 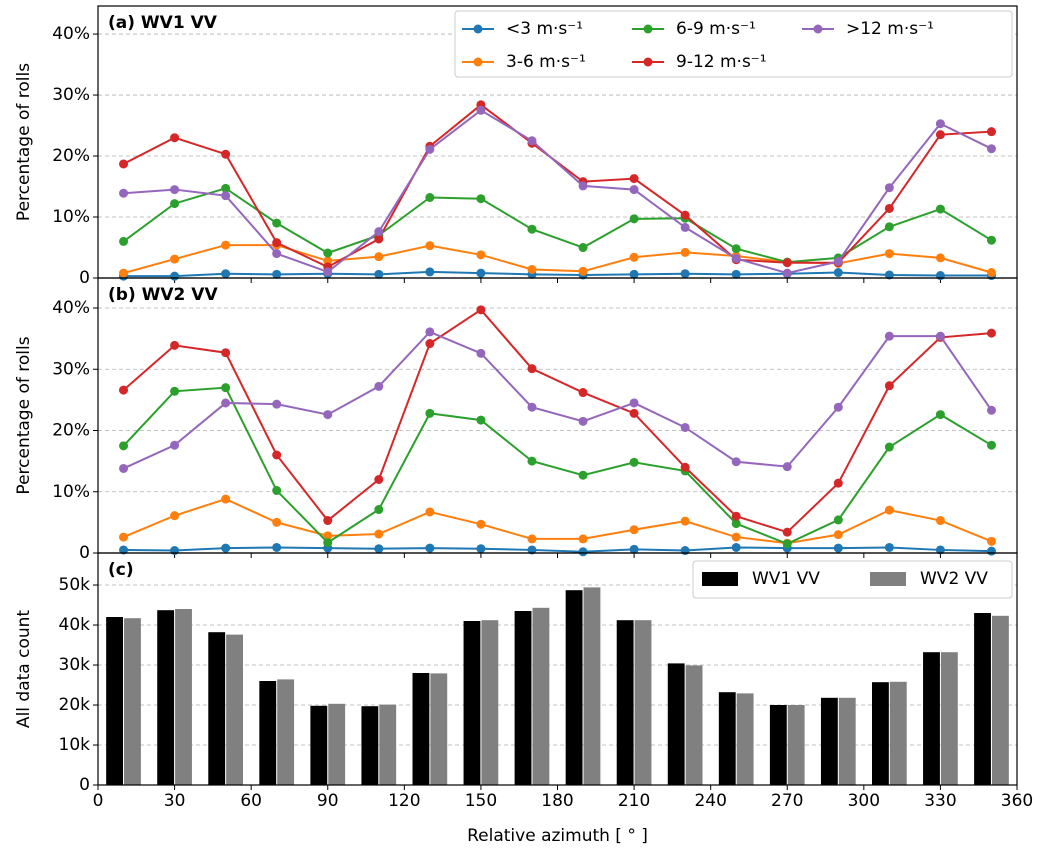 What do you see at coordinates (175, 801) in the screenshot?
I see `x-tick-label: 30` at bounding box center [175, 801].